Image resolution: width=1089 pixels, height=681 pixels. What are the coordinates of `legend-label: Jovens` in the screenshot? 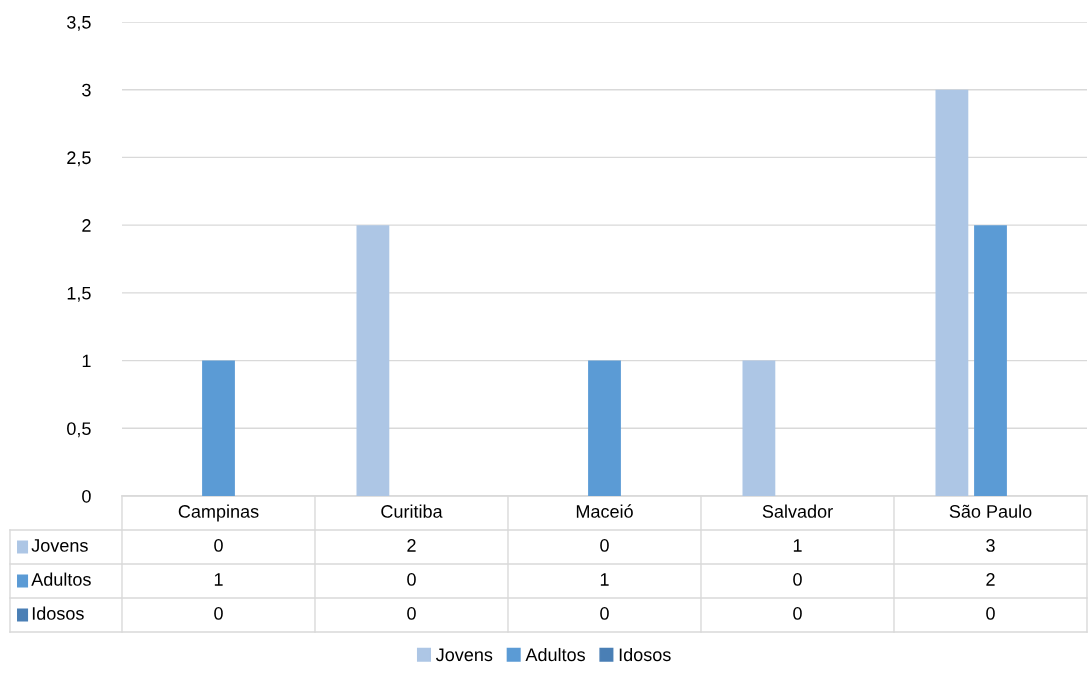 It's located at (464, 655).